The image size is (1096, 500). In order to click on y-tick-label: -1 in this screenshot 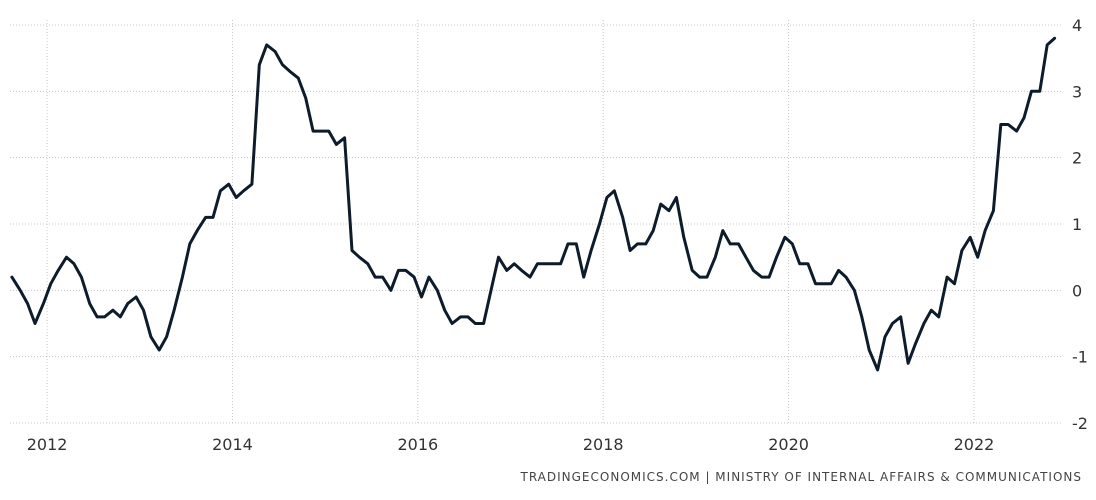, I will do `click(1080, 357)`.